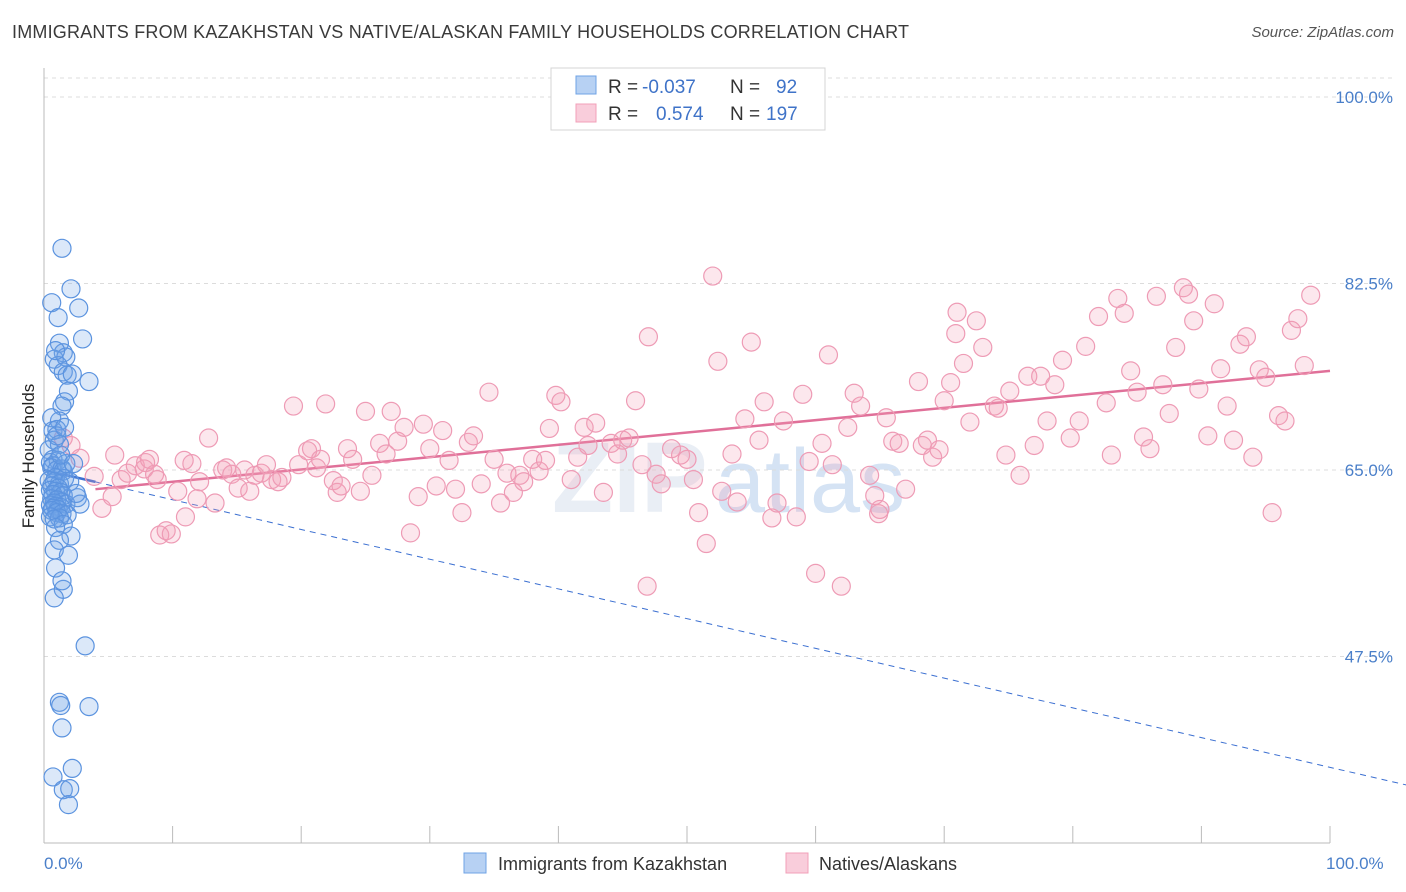 The width and height of the screenshot is (1406, 892). What do you see at coordinates (669, 87) in the screenshot?
I see `legend-r-value-1: -0.037` at bounding box center [669, 87].